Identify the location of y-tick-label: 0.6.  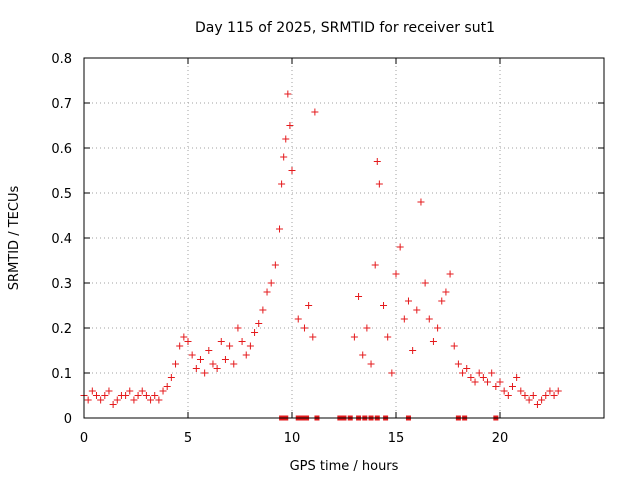
(61, 149).